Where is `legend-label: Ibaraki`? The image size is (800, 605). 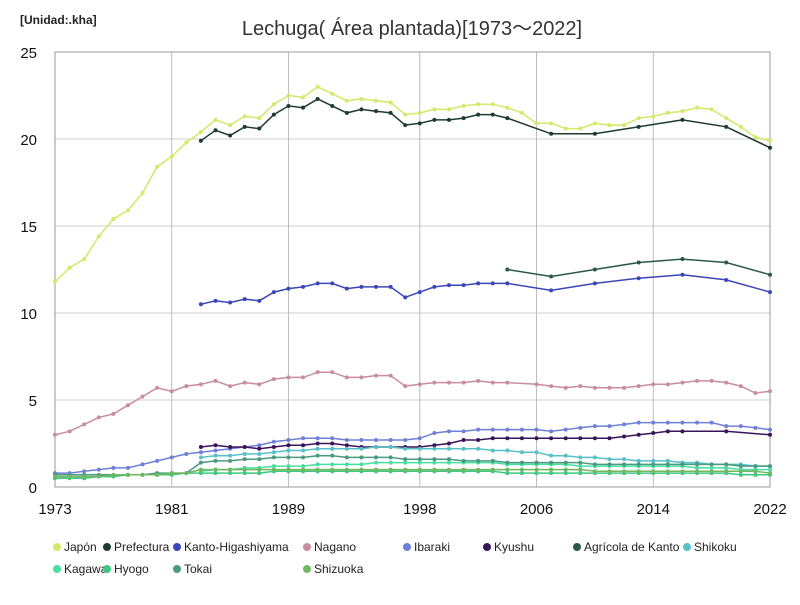 legend-label: Ibaraki is located at coordinates (432, 547).